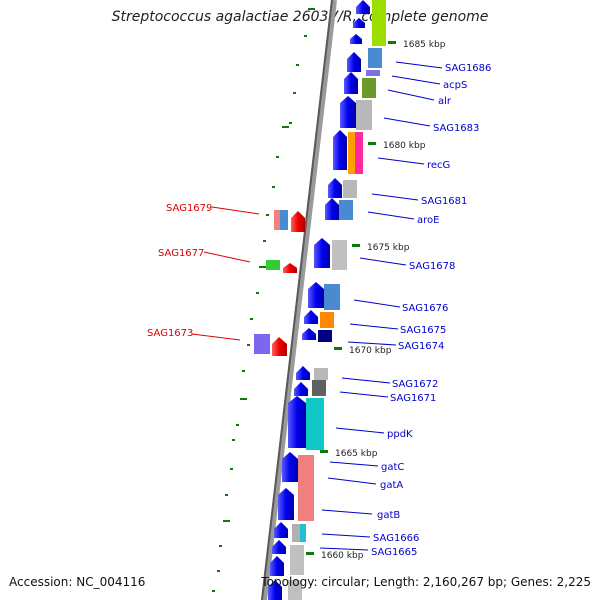 This screenshot has height=600, width=600. What do you see at coordinates (396, 538) in the screenshot?
I see `gene-label: SAG1666` at bounding box center [396, 538].